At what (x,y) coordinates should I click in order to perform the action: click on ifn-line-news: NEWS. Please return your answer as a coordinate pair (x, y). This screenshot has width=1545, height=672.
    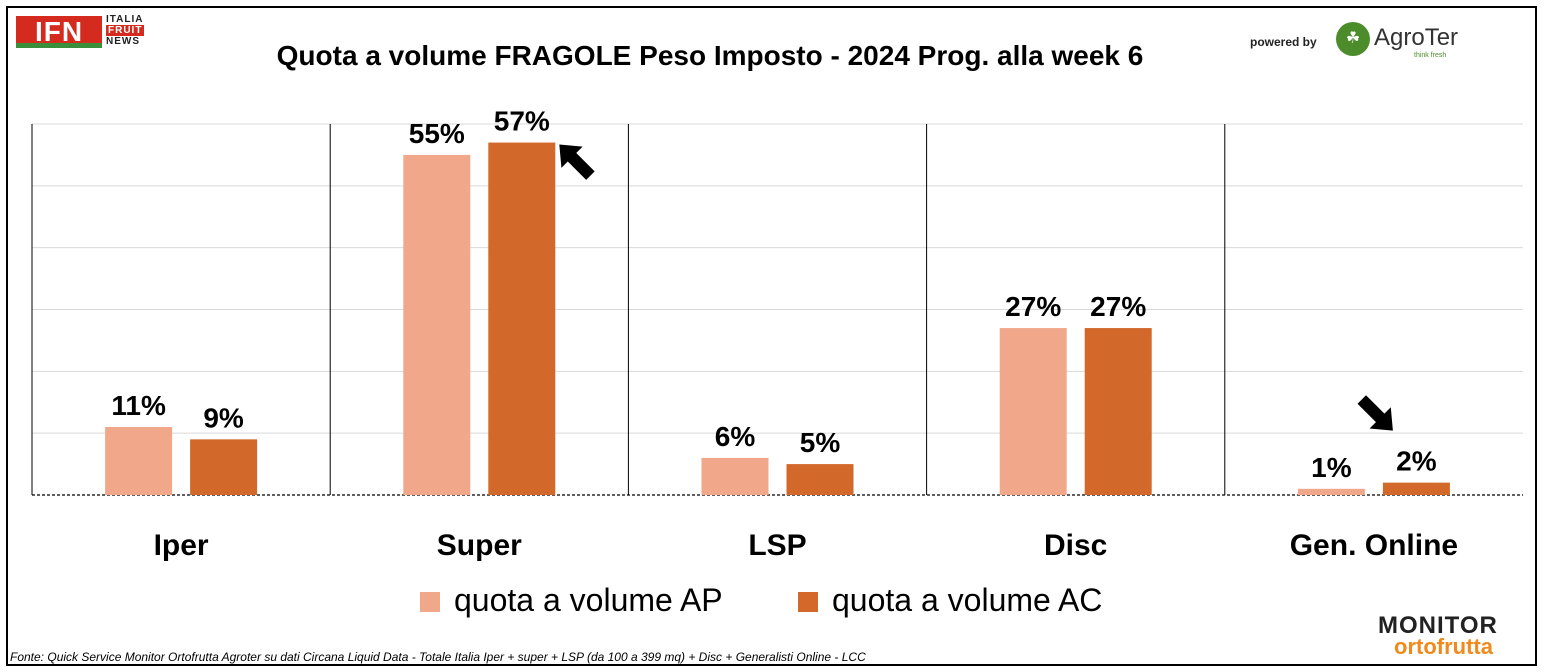
    Looking at the image, I should click on (123, 41).